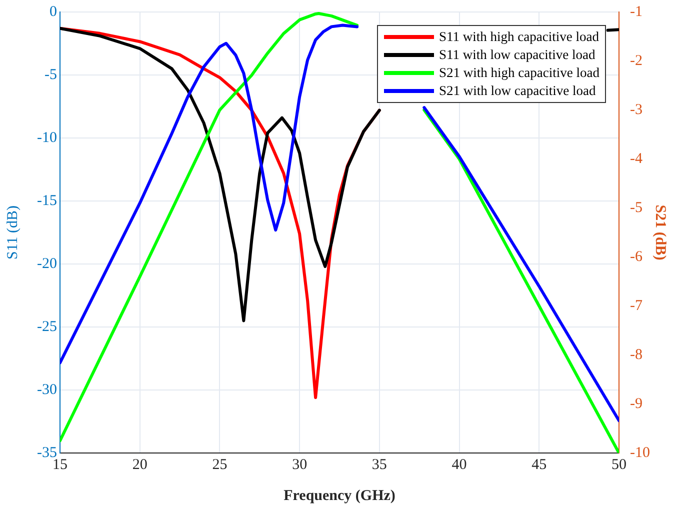  I want to click on x-tick-label: 15, so click(60, 464).